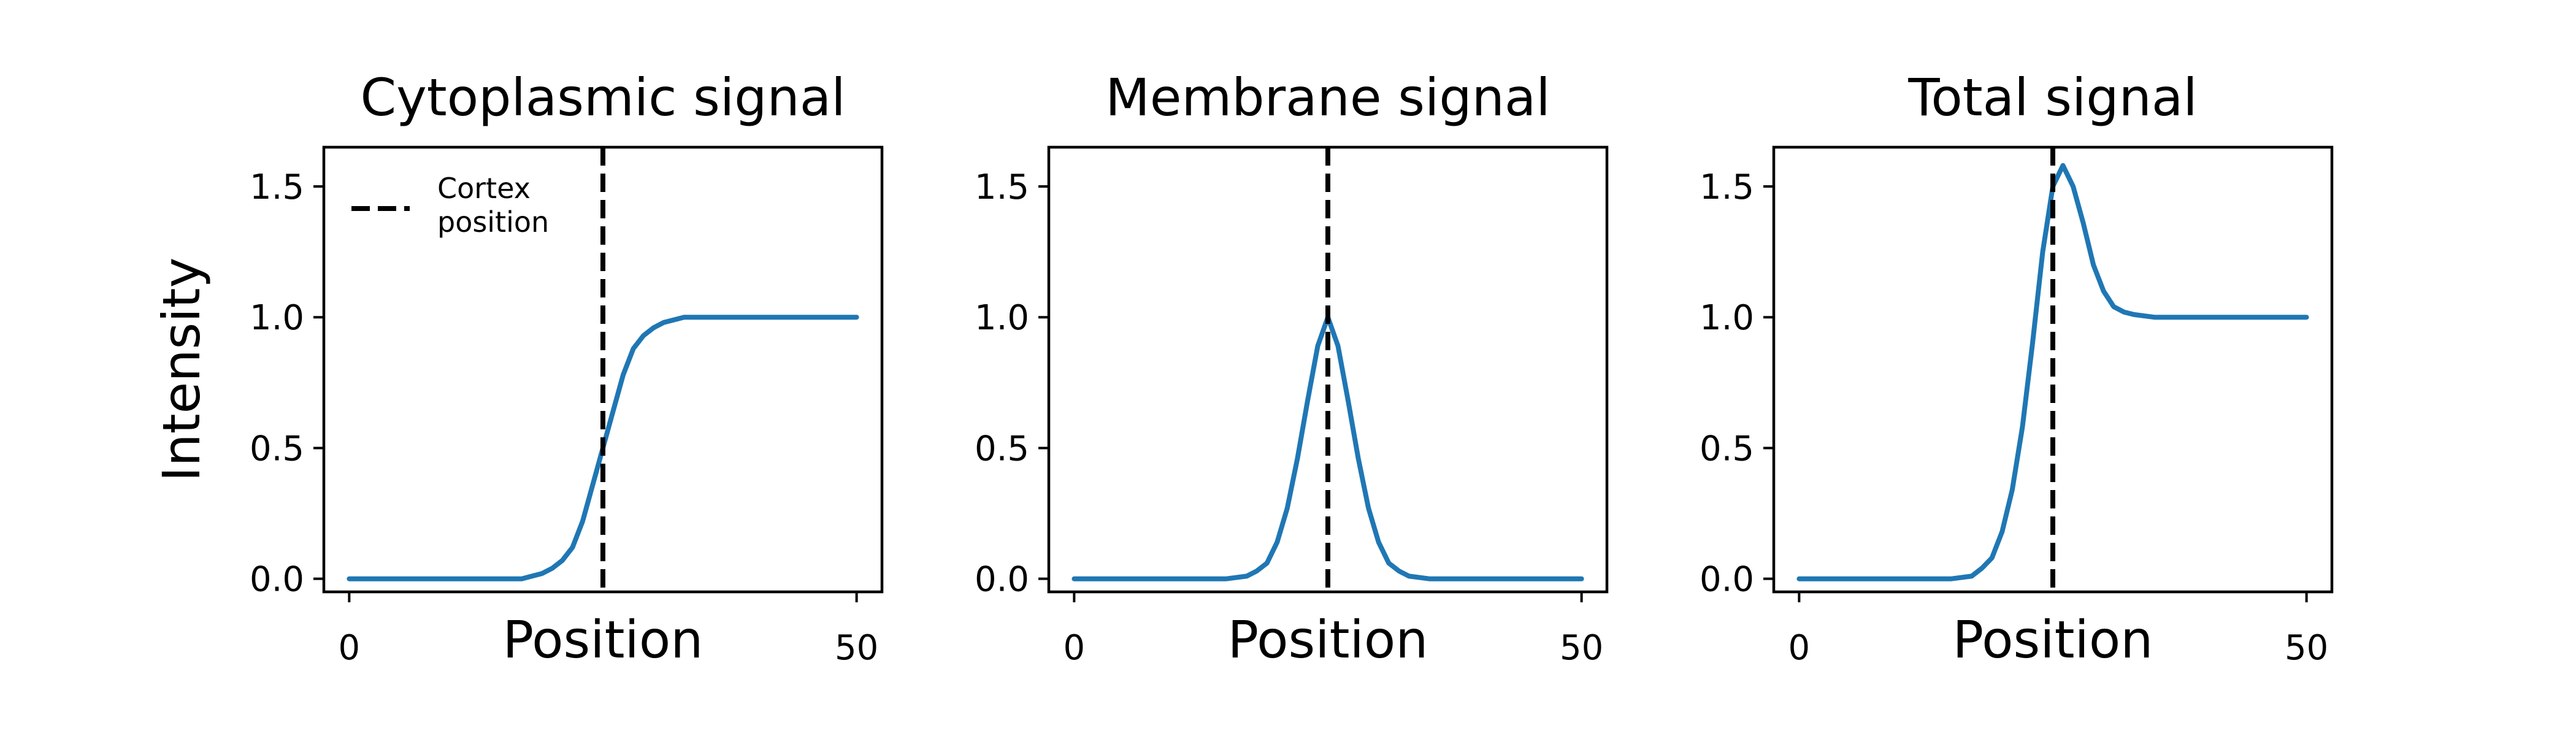 This screenshot has height=736, width=2576. What do you see at coordinates (484, 188) in the screenshot?
I see `legend-label-line1: Cortex` at bounding box center [484, 188].